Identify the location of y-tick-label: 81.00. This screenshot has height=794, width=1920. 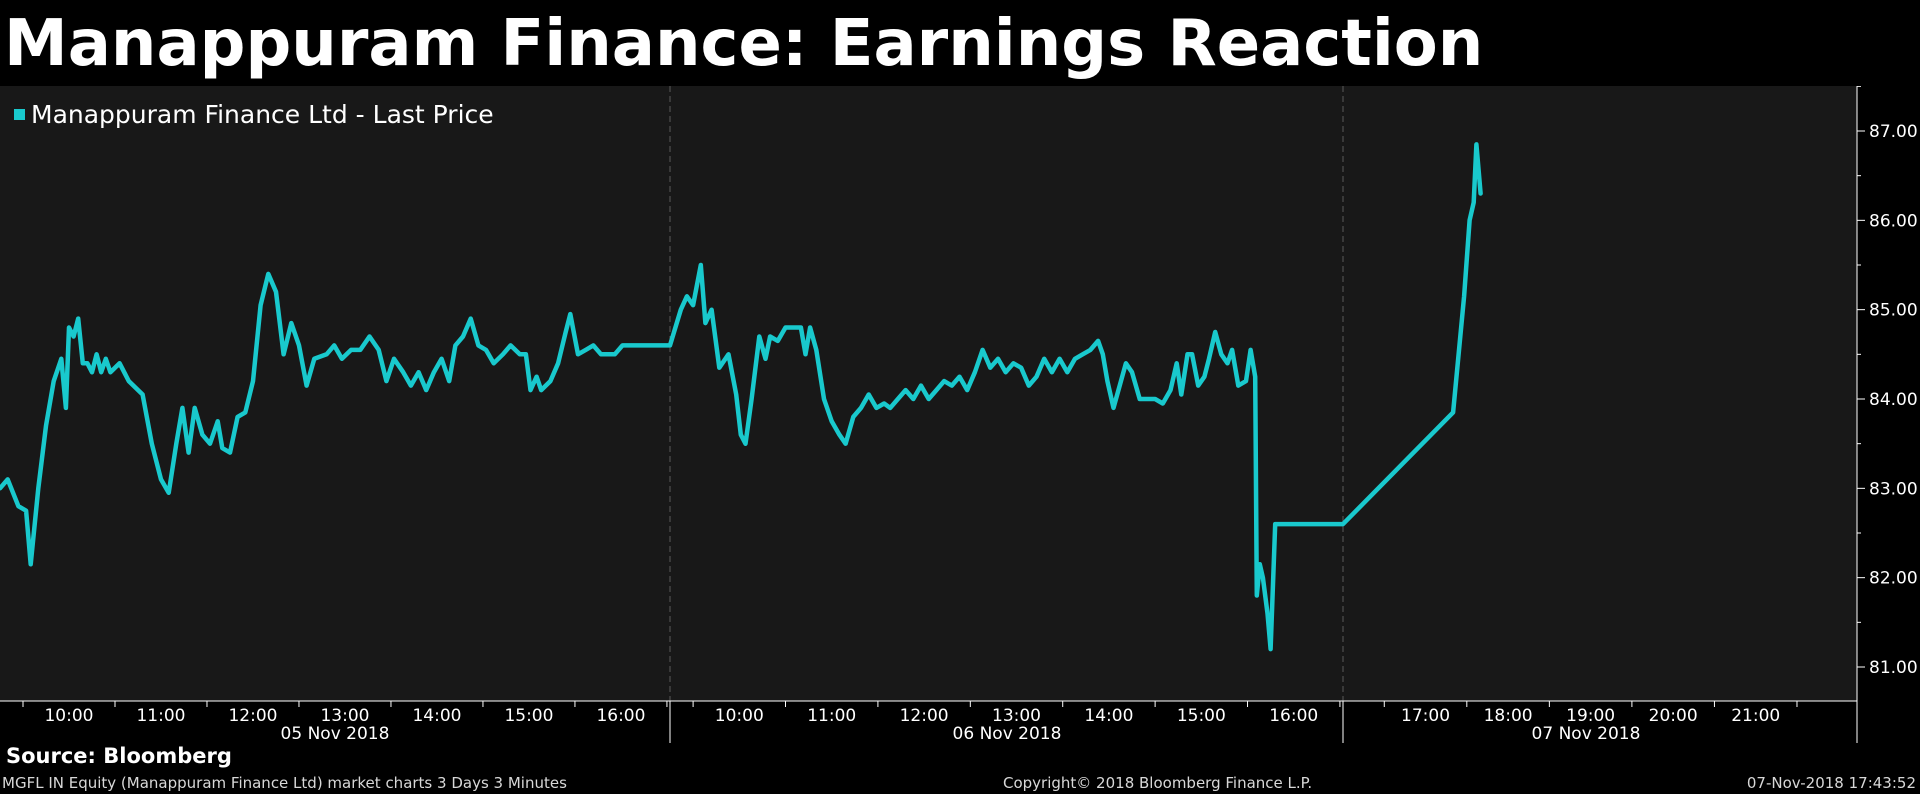
(1893, 668).